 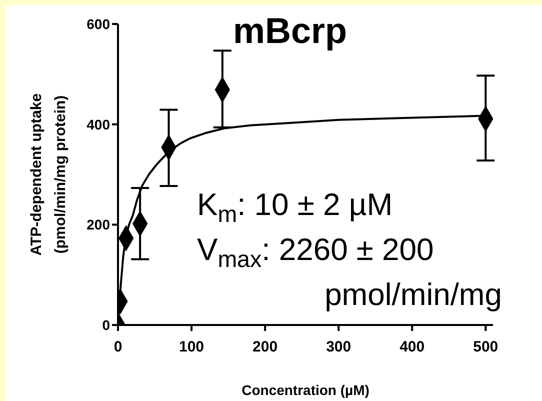 I want to click on x-axis-title: Concentration (µM), so click(x=306, y=390).